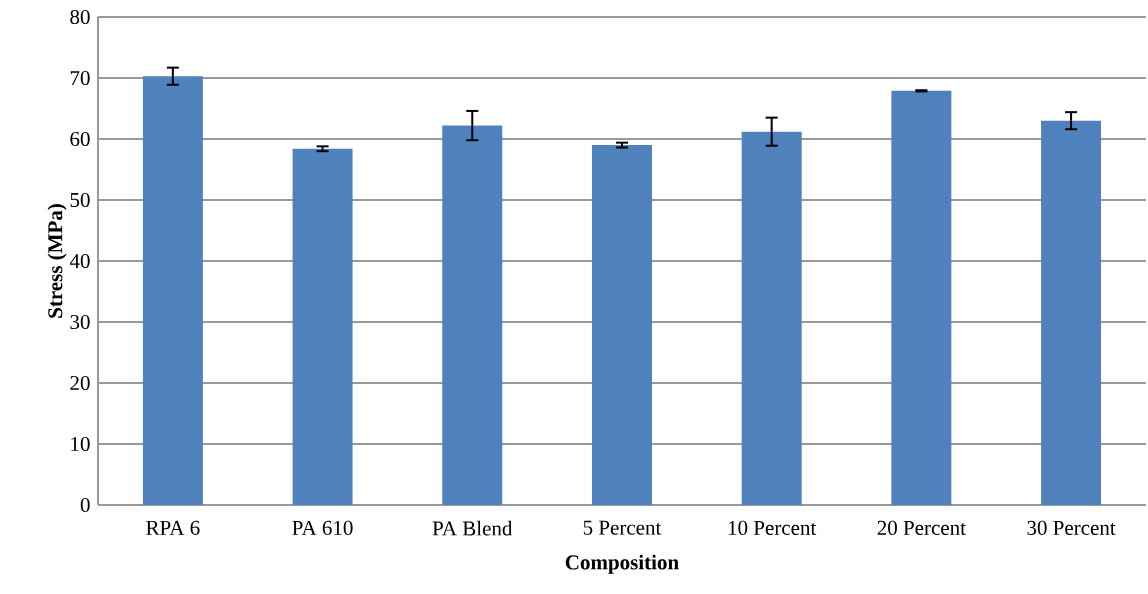 Image resolution: width=1148 pixels, height=594 pixels. What do you see at coordinates (921, 527) in the screenshot?
I see `x-tick-label: 20 Percent` at bounding box center [921, 527].